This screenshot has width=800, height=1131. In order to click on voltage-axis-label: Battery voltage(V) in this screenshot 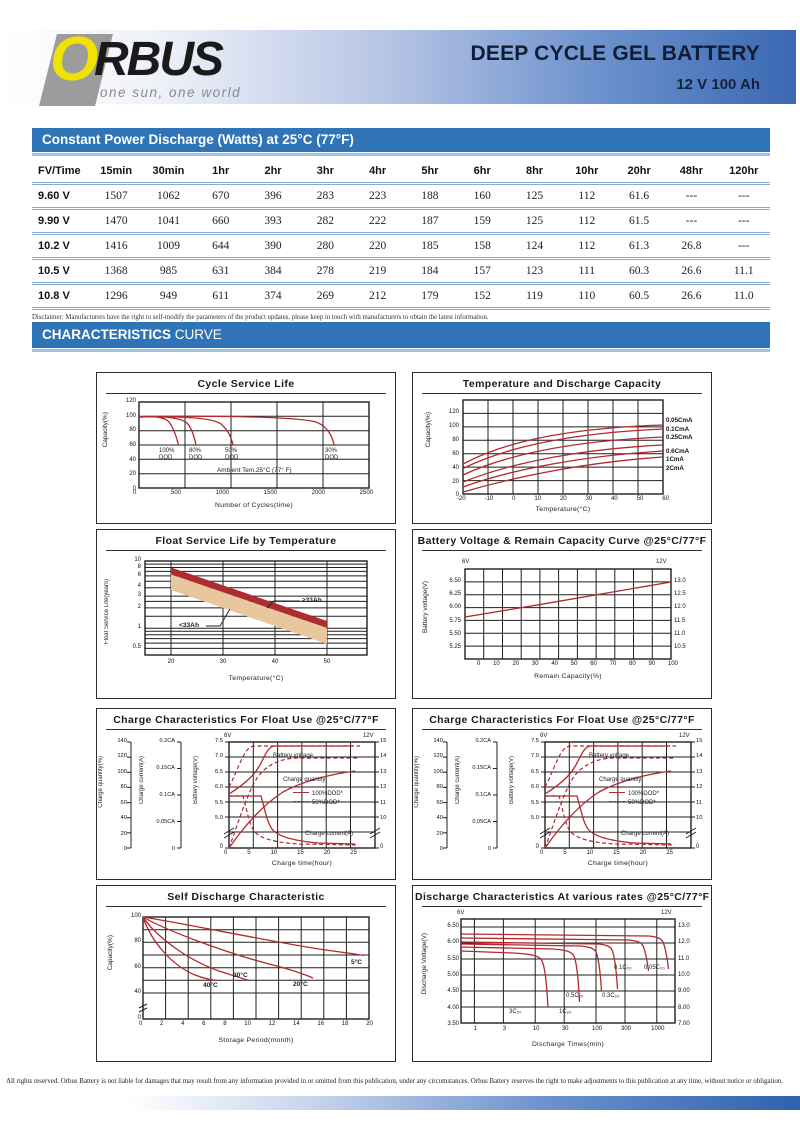, I will do `click(512, 780)`.